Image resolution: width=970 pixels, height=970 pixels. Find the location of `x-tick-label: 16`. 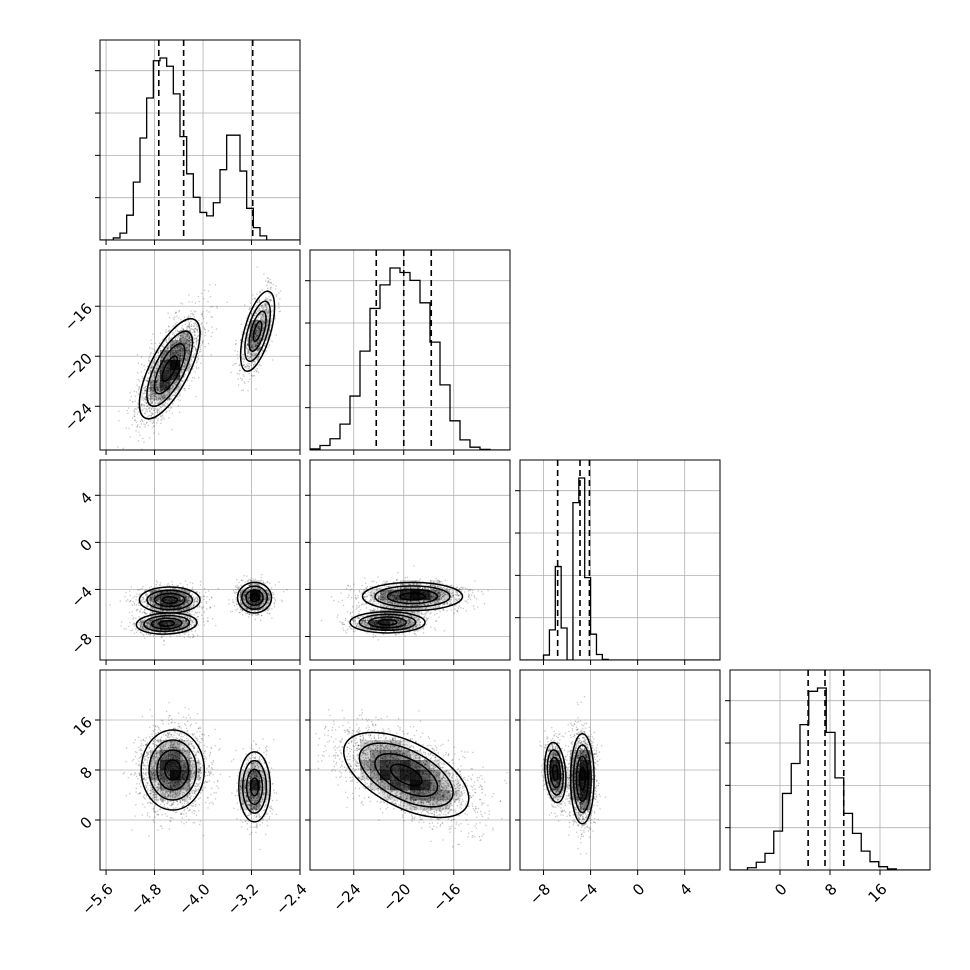

x-tick-label: 16 is located at coordinates (878, 893).